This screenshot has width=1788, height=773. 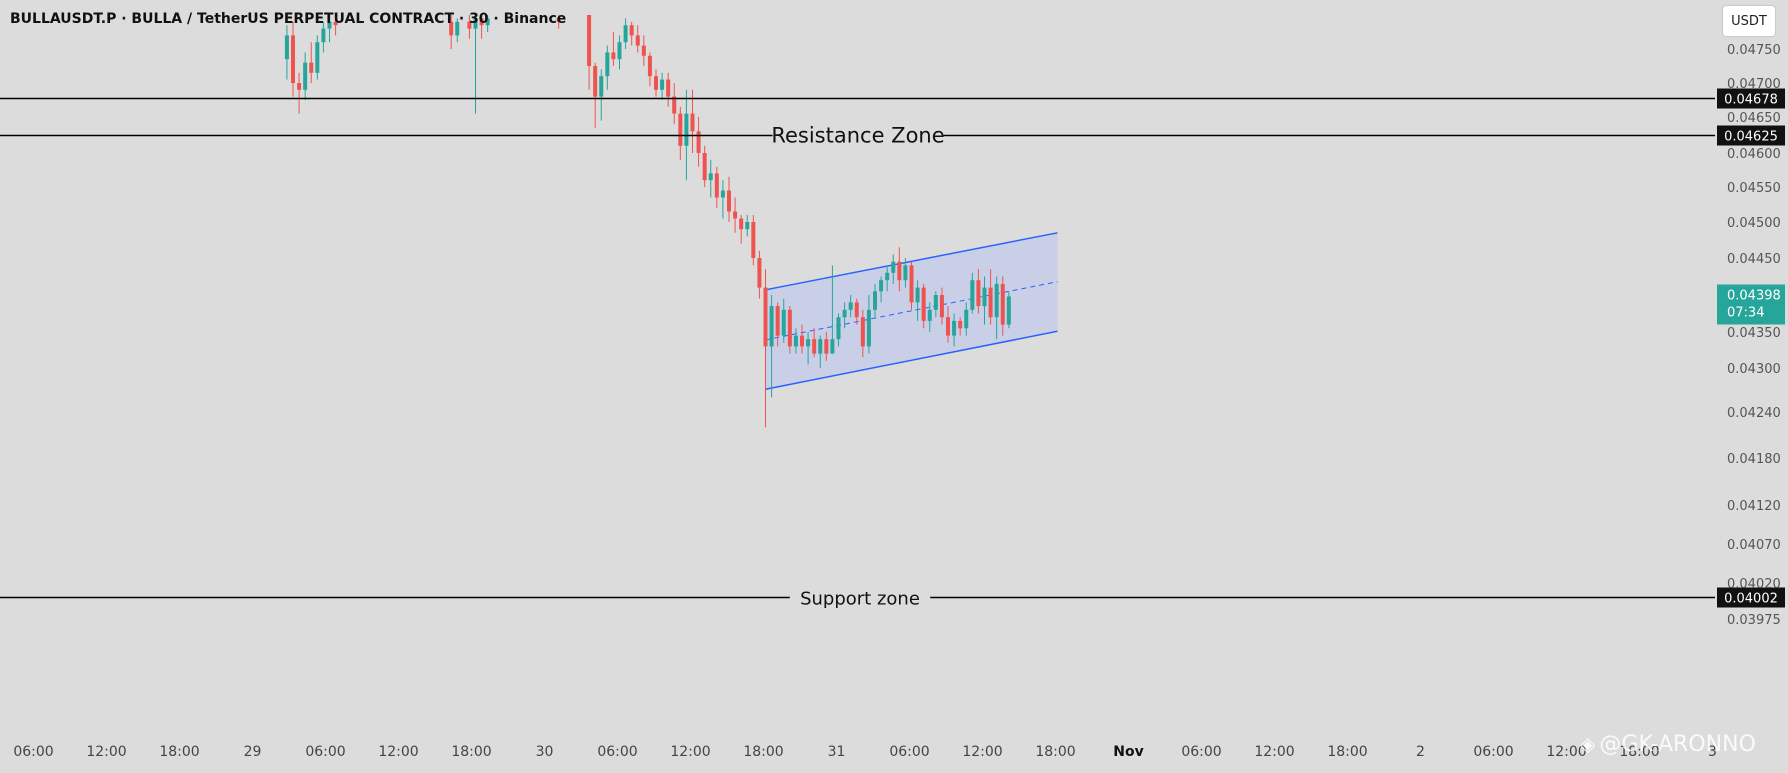 I want to click on y-tick-label: 0.04240, so click(x=1754, y=413).